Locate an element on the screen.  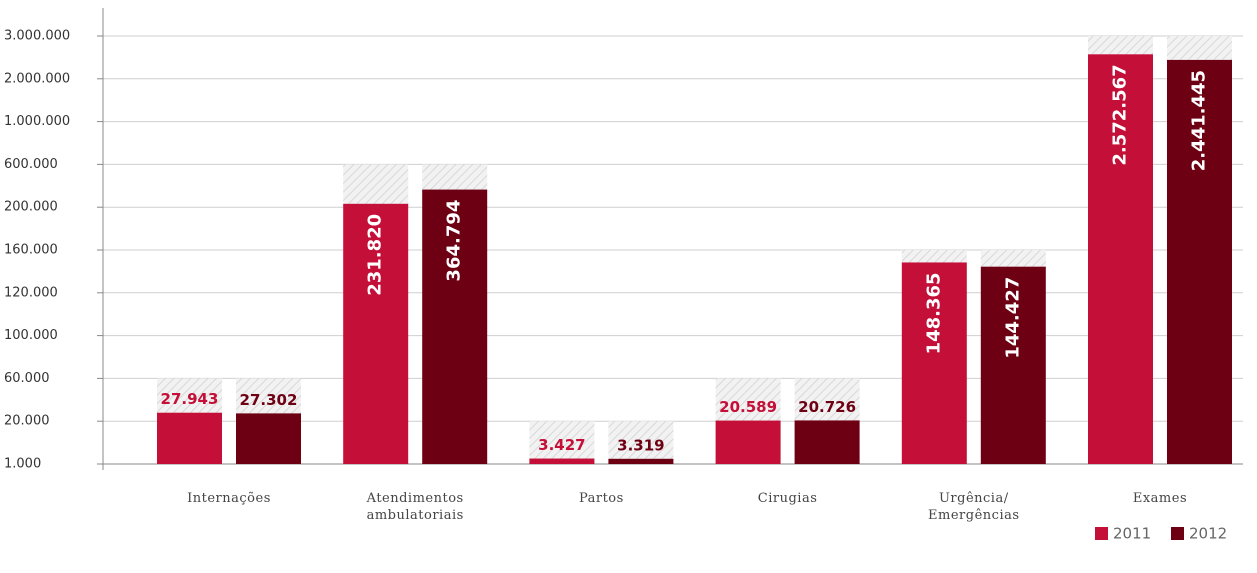
y-tick-label: 2.000.000 is located at coordinates (37, 78).